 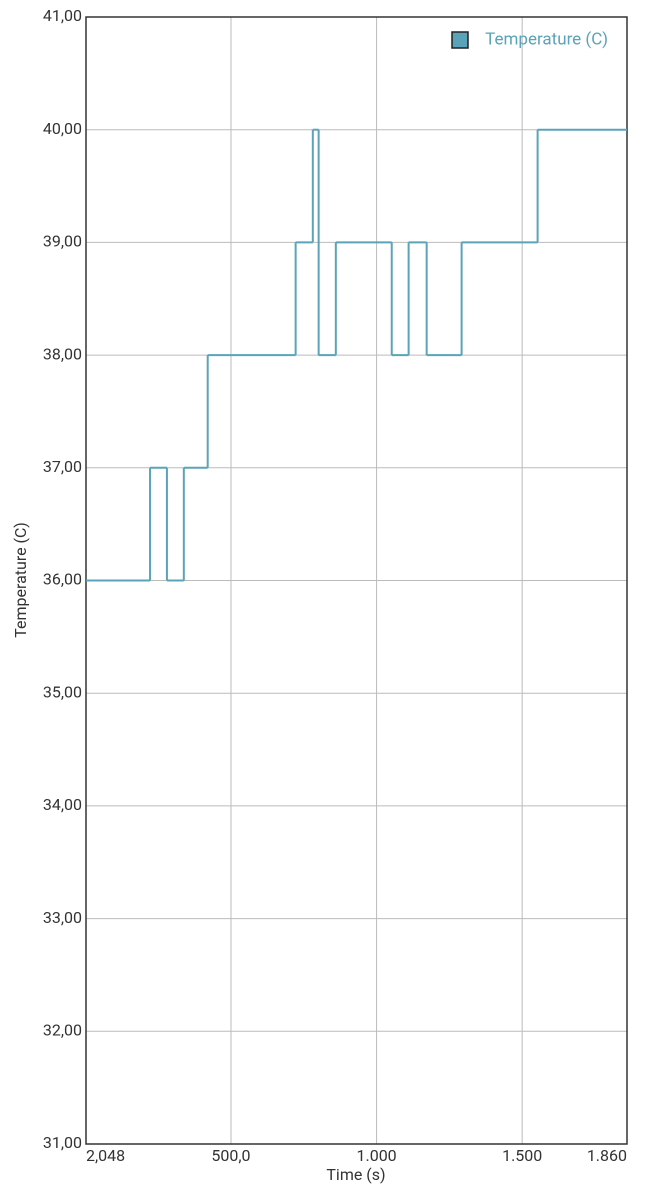 I want to click on y-tick-label: 39,00, so click(x=62, y=241).